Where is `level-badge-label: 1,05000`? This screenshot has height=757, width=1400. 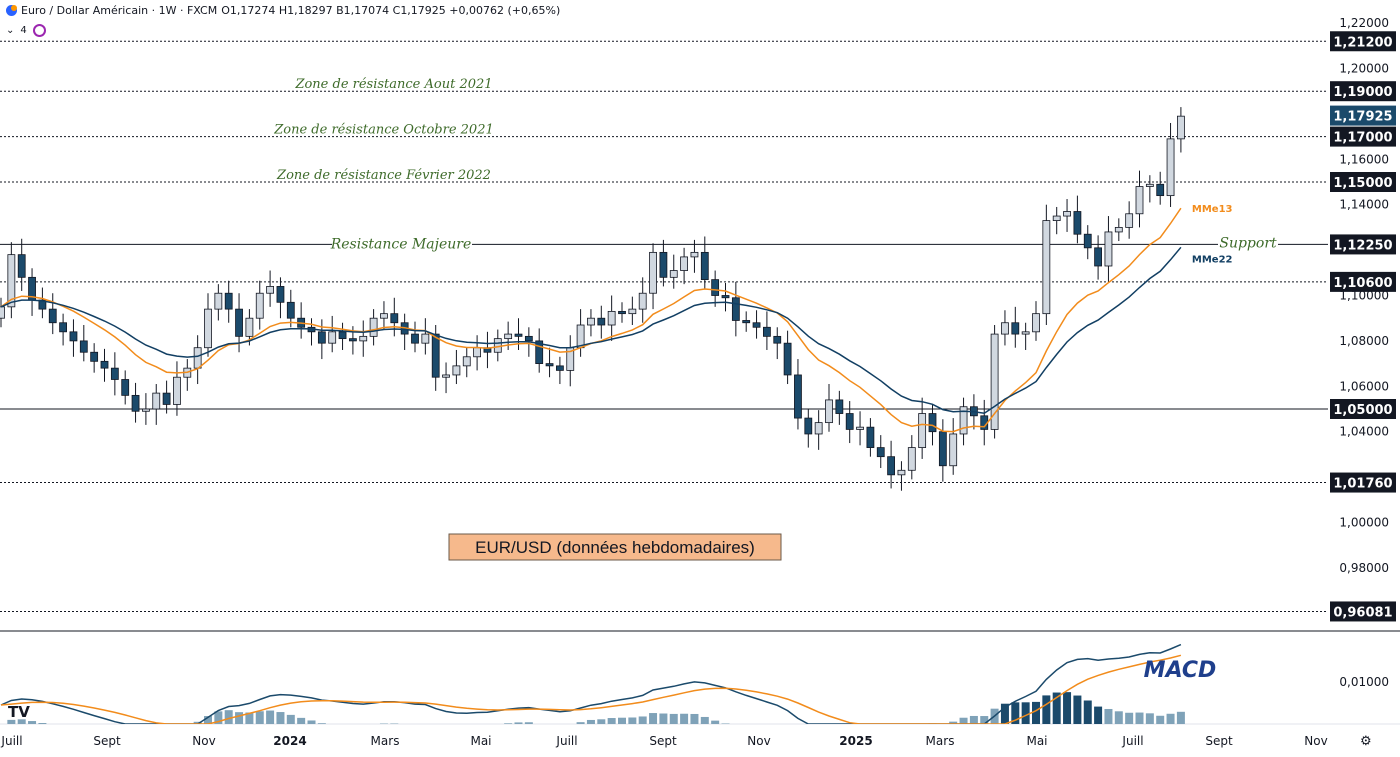 level-badge-label: 1,05000 is located at coordinates (1362, 410).